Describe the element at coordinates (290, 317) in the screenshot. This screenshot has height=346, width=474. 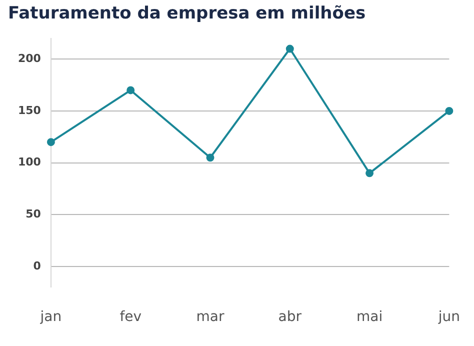
I see `x-tick-label: abr` at that location.